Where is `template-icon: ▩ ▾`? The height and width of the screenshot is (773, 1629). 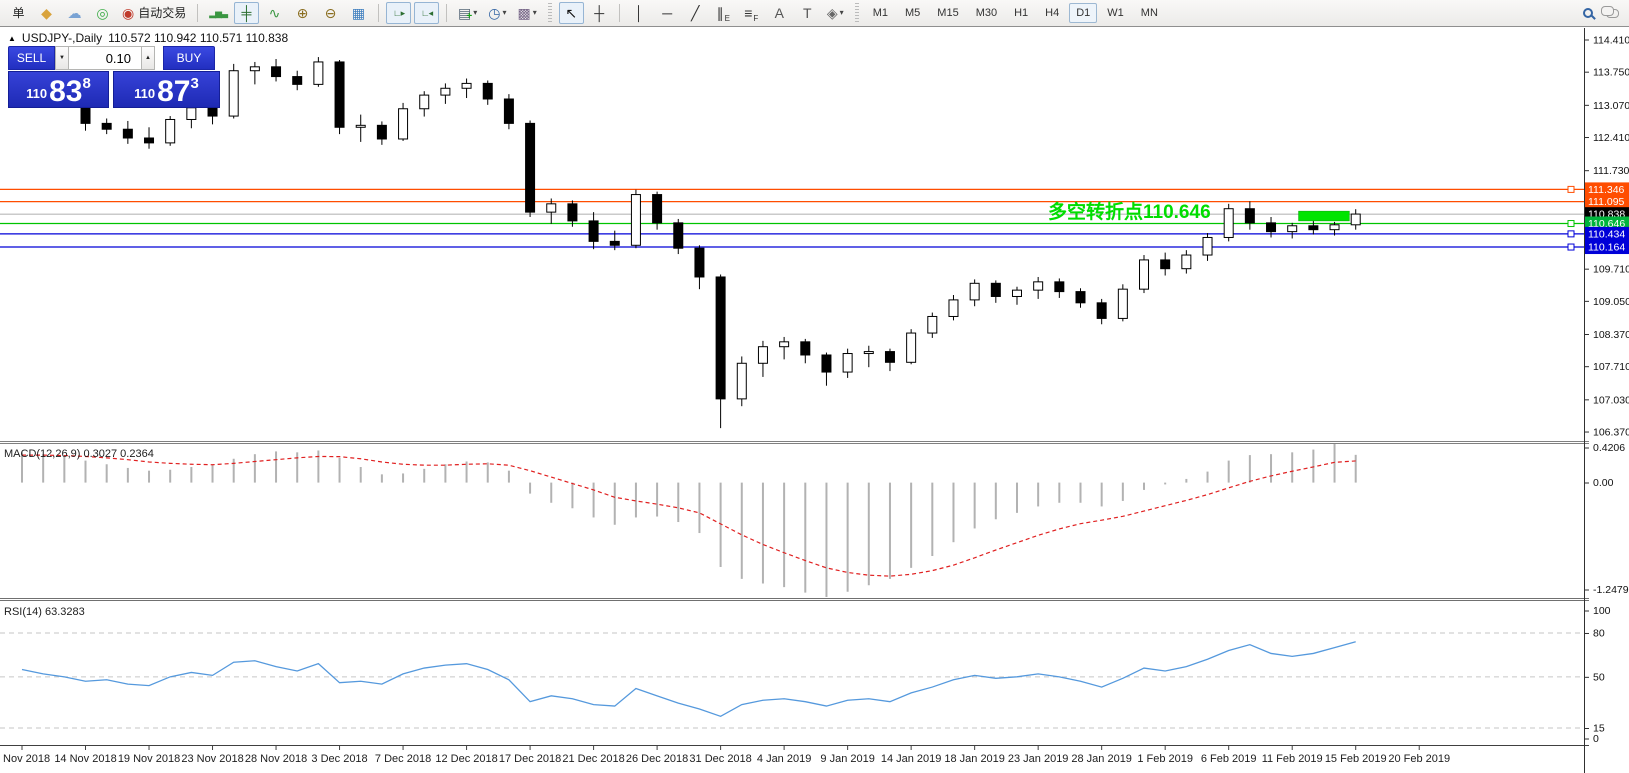
template-icon: ▩ ▾ is located at coordinates (526, 13).